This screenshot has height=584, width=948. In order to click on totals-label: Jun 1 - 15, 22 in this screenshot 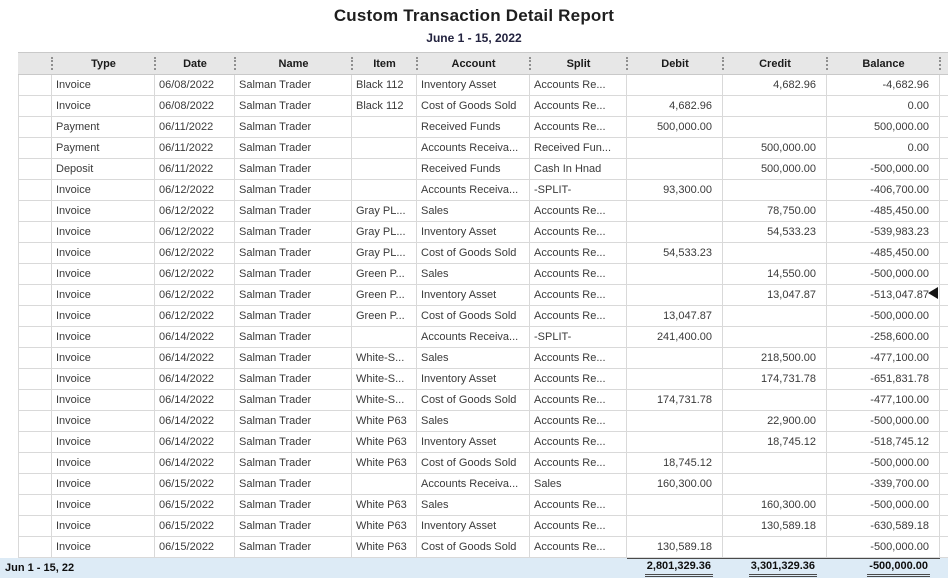, I will do `click(40, 568)`.